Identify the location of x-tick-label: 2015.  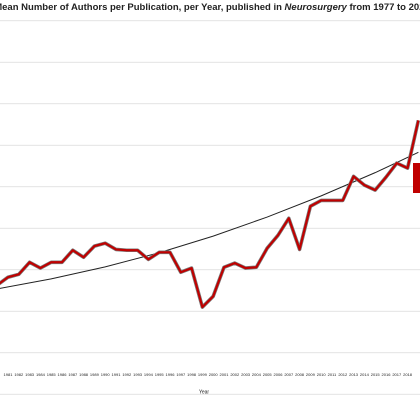
(376, 374).